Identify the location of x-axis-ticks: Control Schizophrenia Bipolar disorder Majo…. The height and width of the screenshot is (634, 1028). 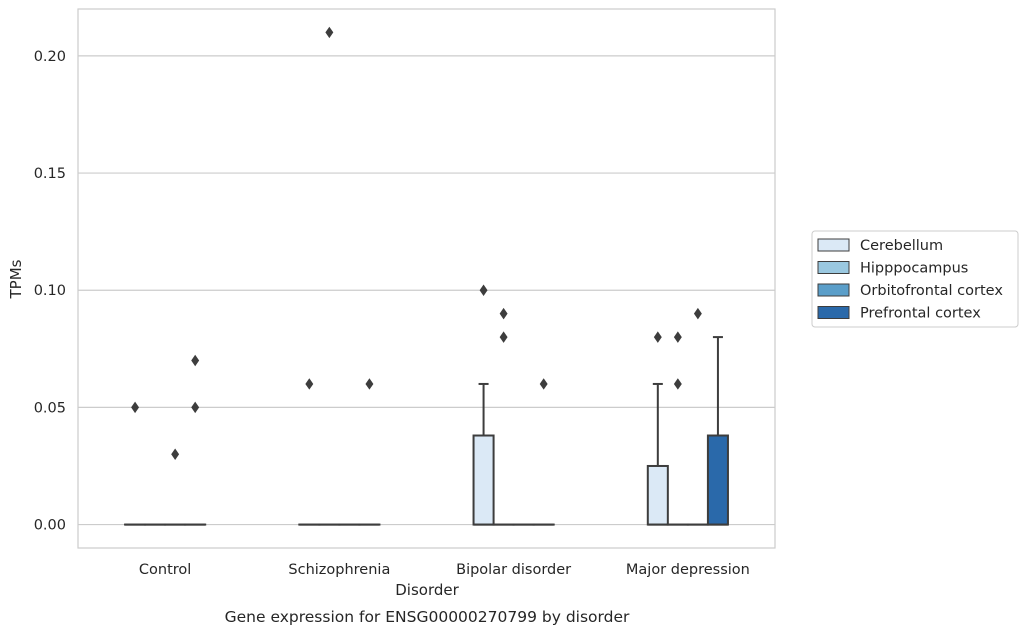
(444, 570).